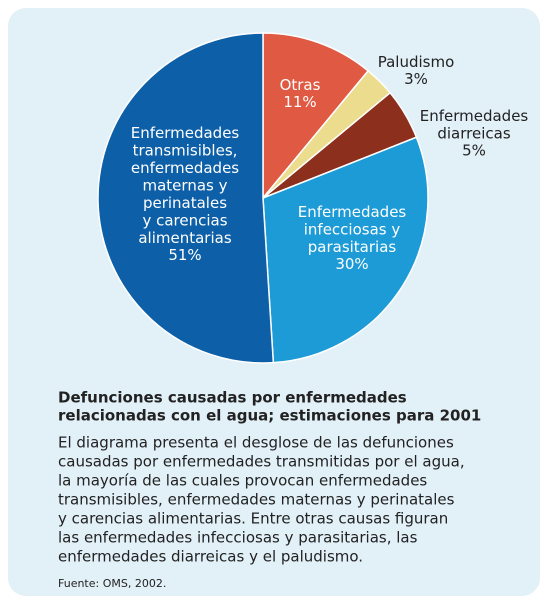  Describe the element at coordinates (416, 79) in the screenshot. I see `slice-value: 3%` at that location.